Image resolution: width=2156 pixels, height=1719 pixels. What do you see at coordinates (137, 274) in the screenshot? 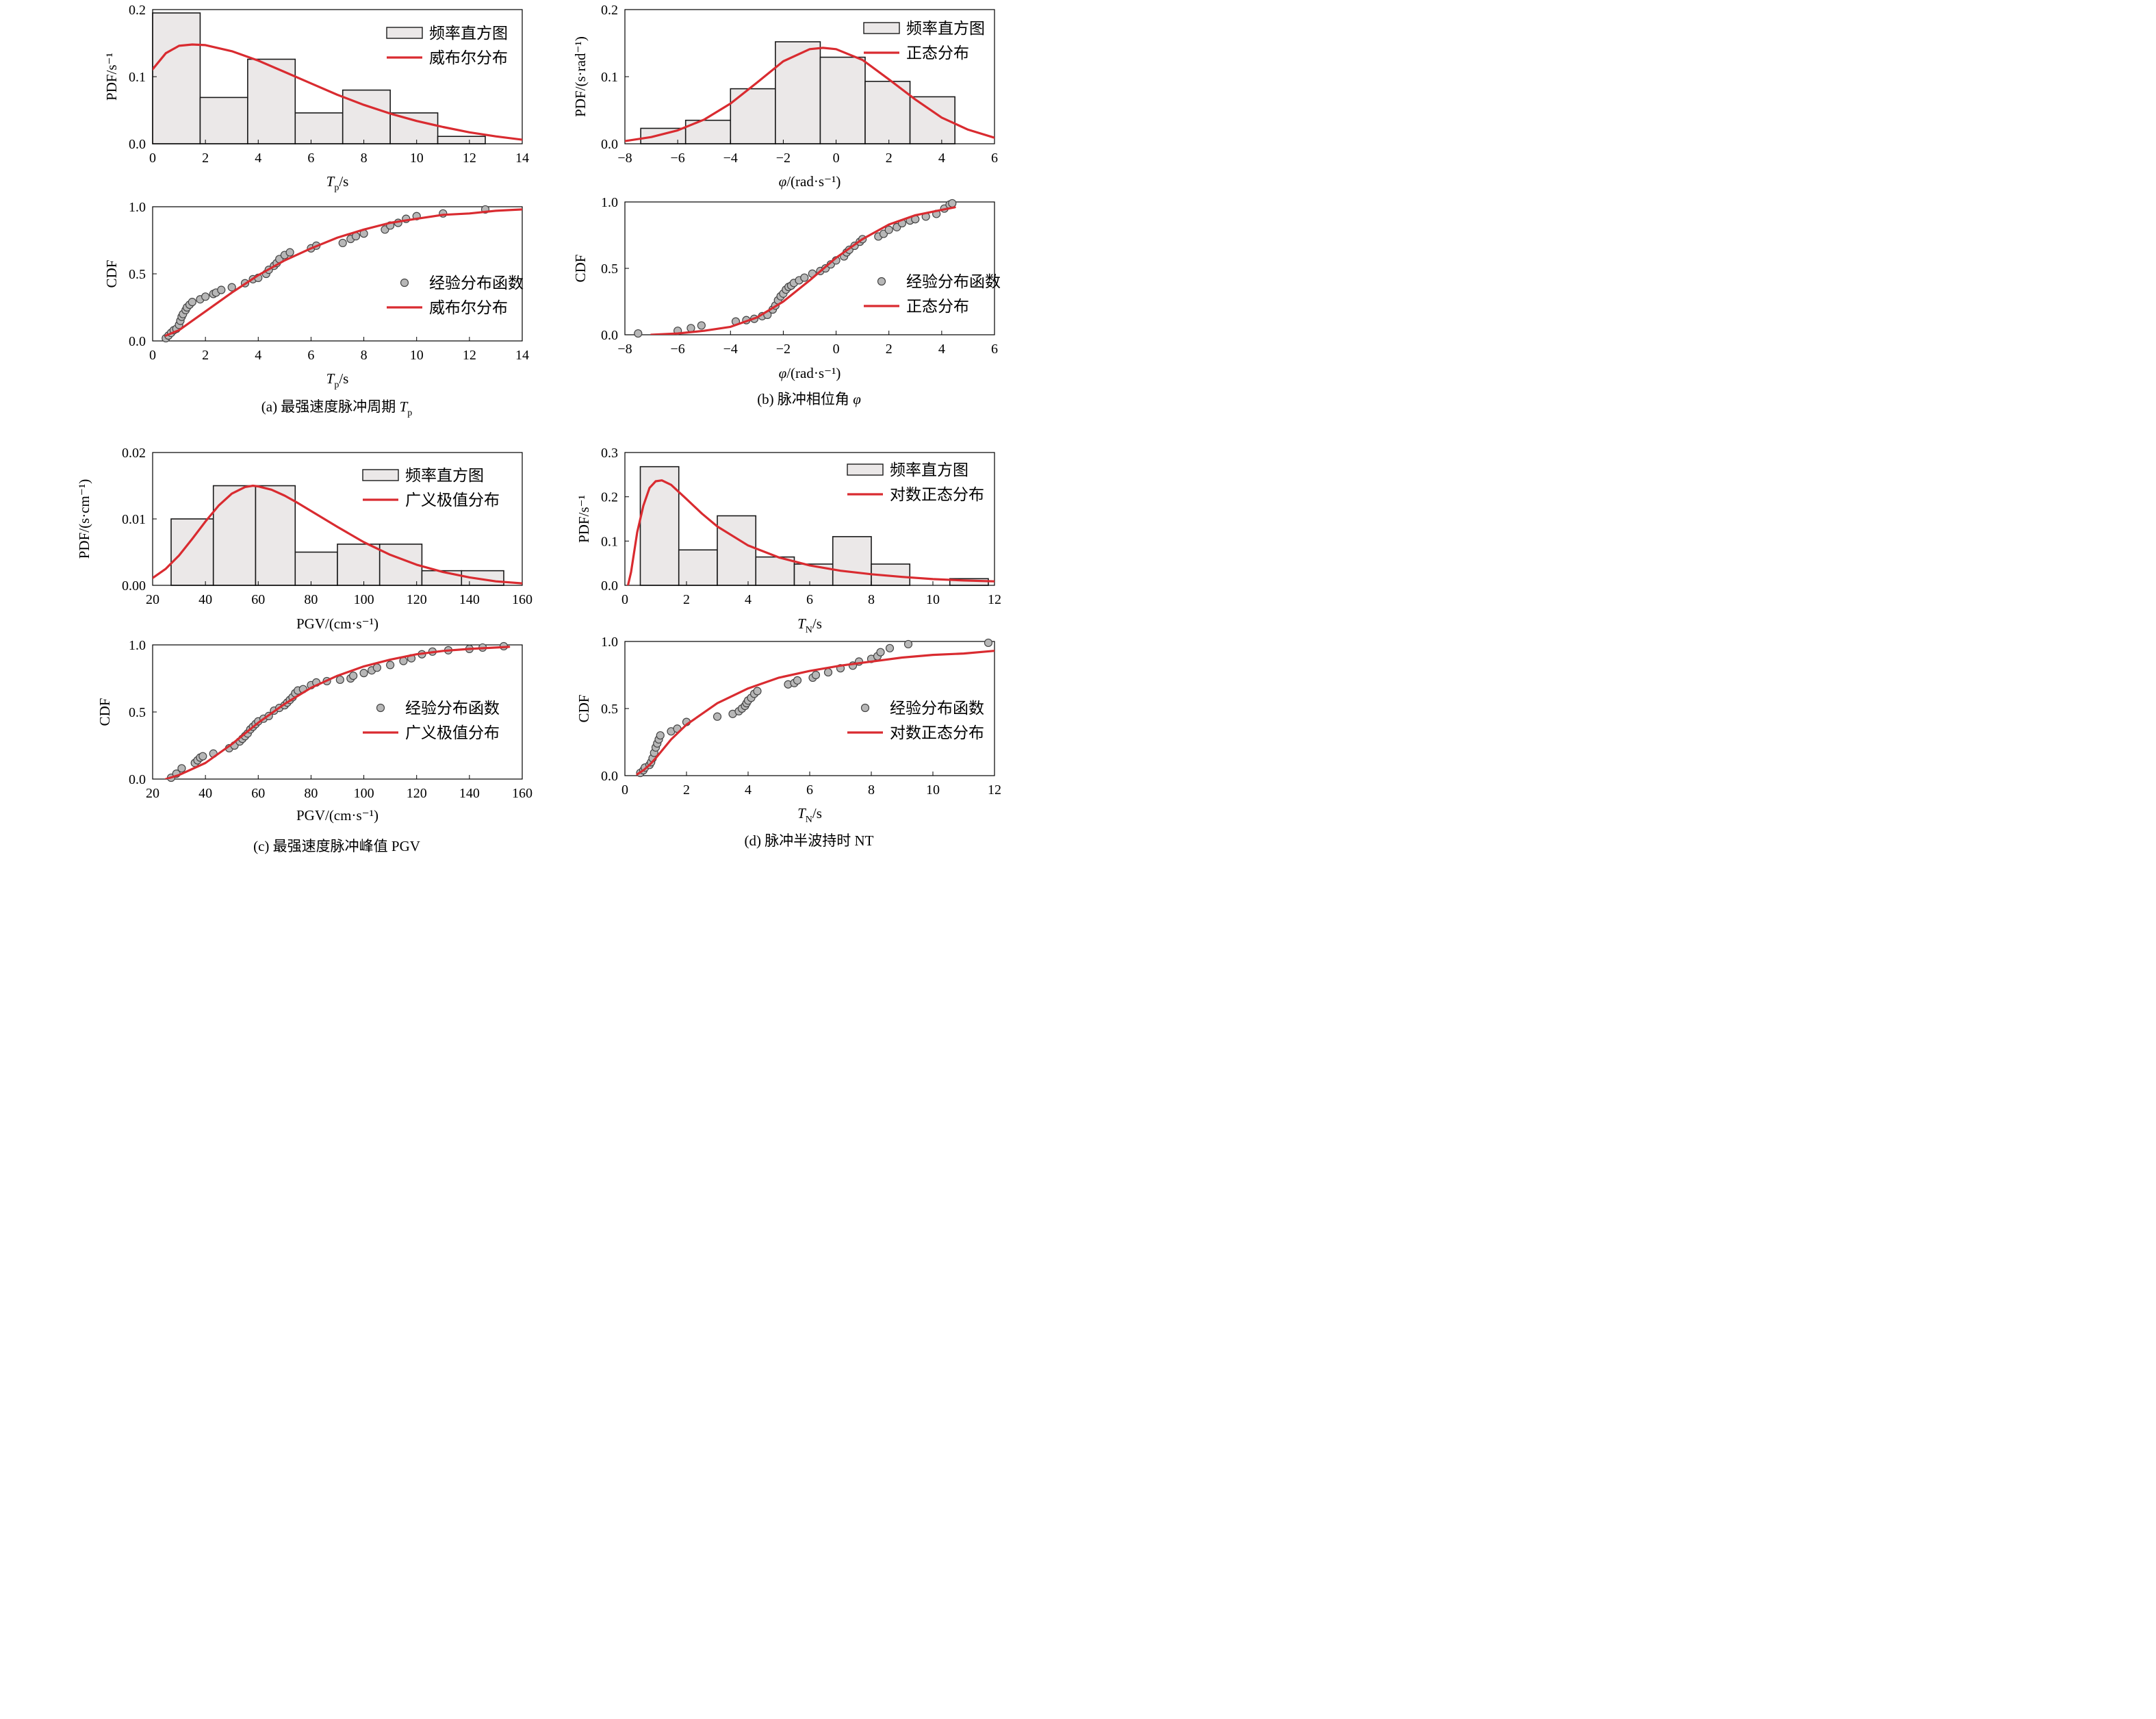
I see `y-tick-label: 0.5` at bounding box center [137, 274].